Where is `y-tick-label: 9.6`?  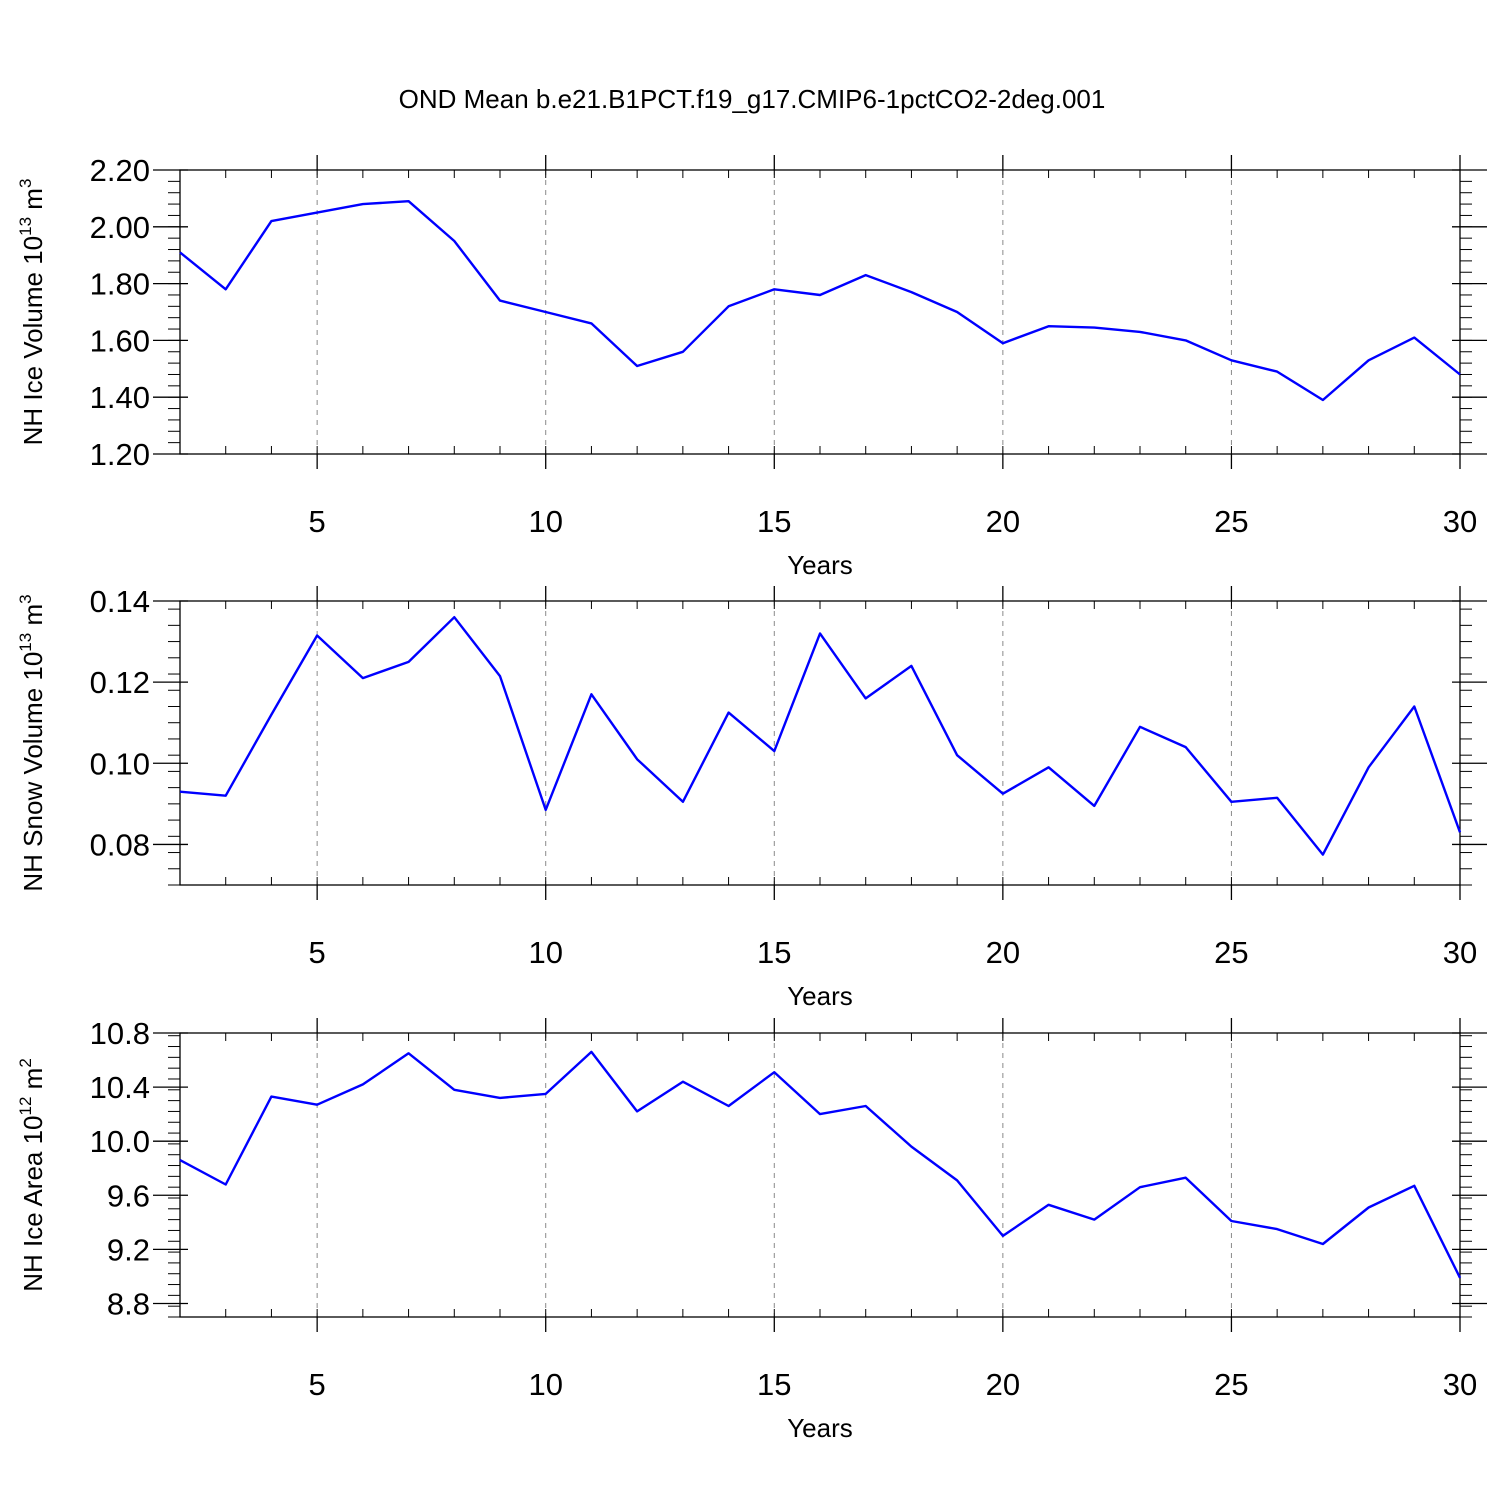 y-tick-label: 9.6 is located at coordinates (128, 1195).